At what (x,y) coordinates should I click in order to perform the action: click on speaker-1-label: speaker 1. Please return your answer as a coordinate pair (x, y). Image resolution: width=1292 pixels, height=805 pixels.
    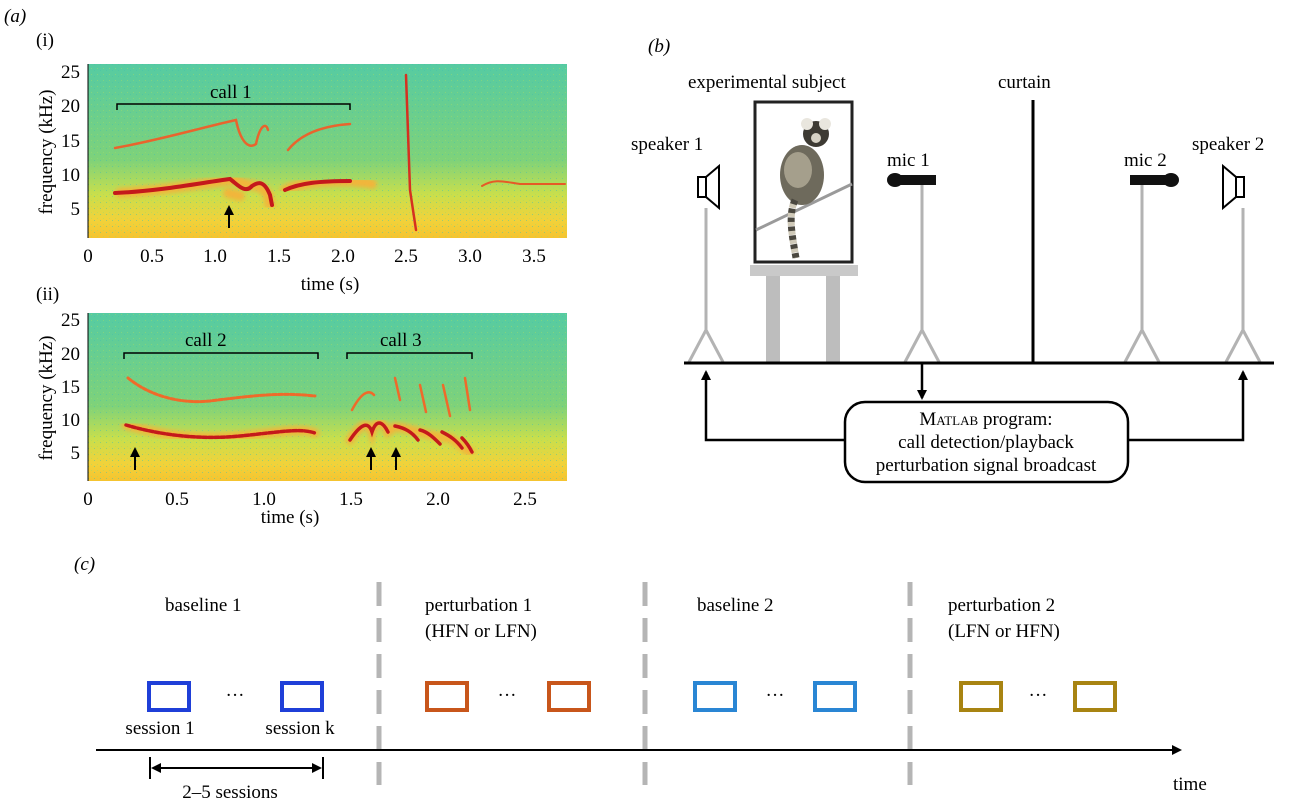
    Looking at the image, I should click on (667, 144).